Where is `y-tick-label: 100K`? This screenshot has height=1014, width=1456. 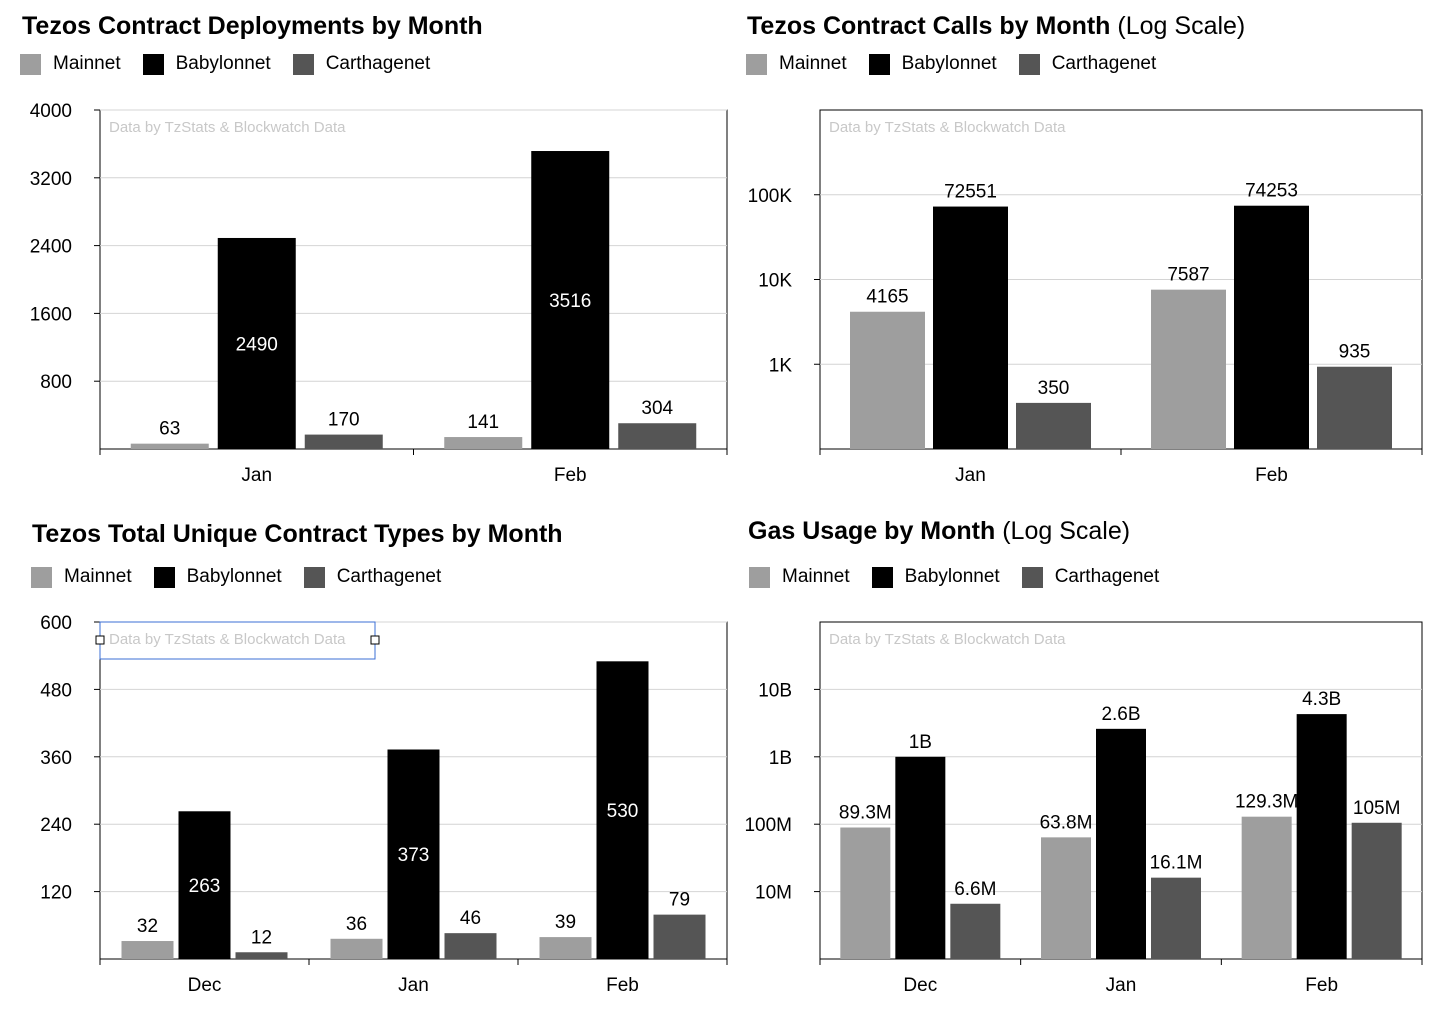 y-tick-label: 100K is located at coordinates (770, 196).